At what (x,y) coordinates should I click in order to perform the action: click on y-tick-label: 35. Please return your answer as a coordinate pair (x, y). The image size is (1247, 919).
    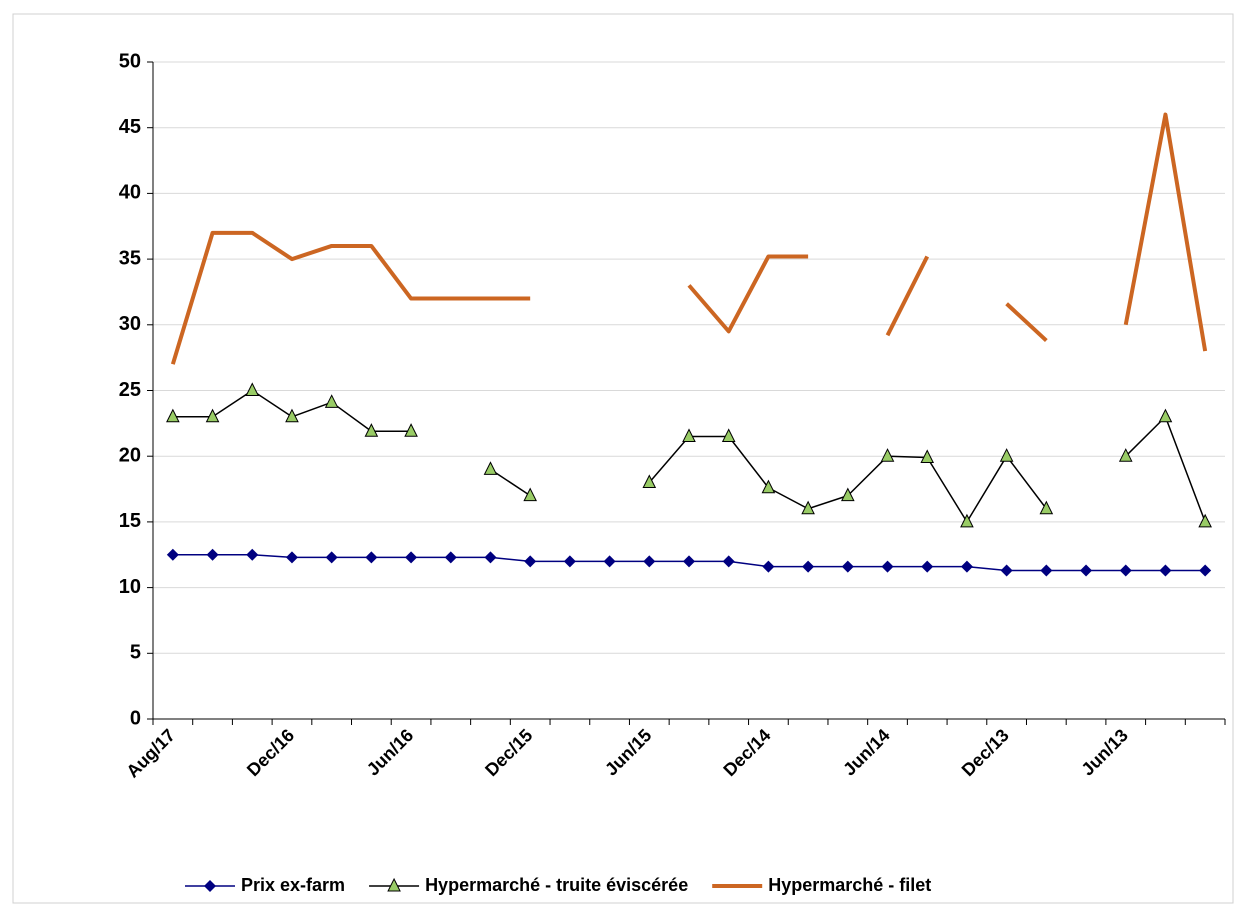
    Looking at the image, I should click on (130, 258).